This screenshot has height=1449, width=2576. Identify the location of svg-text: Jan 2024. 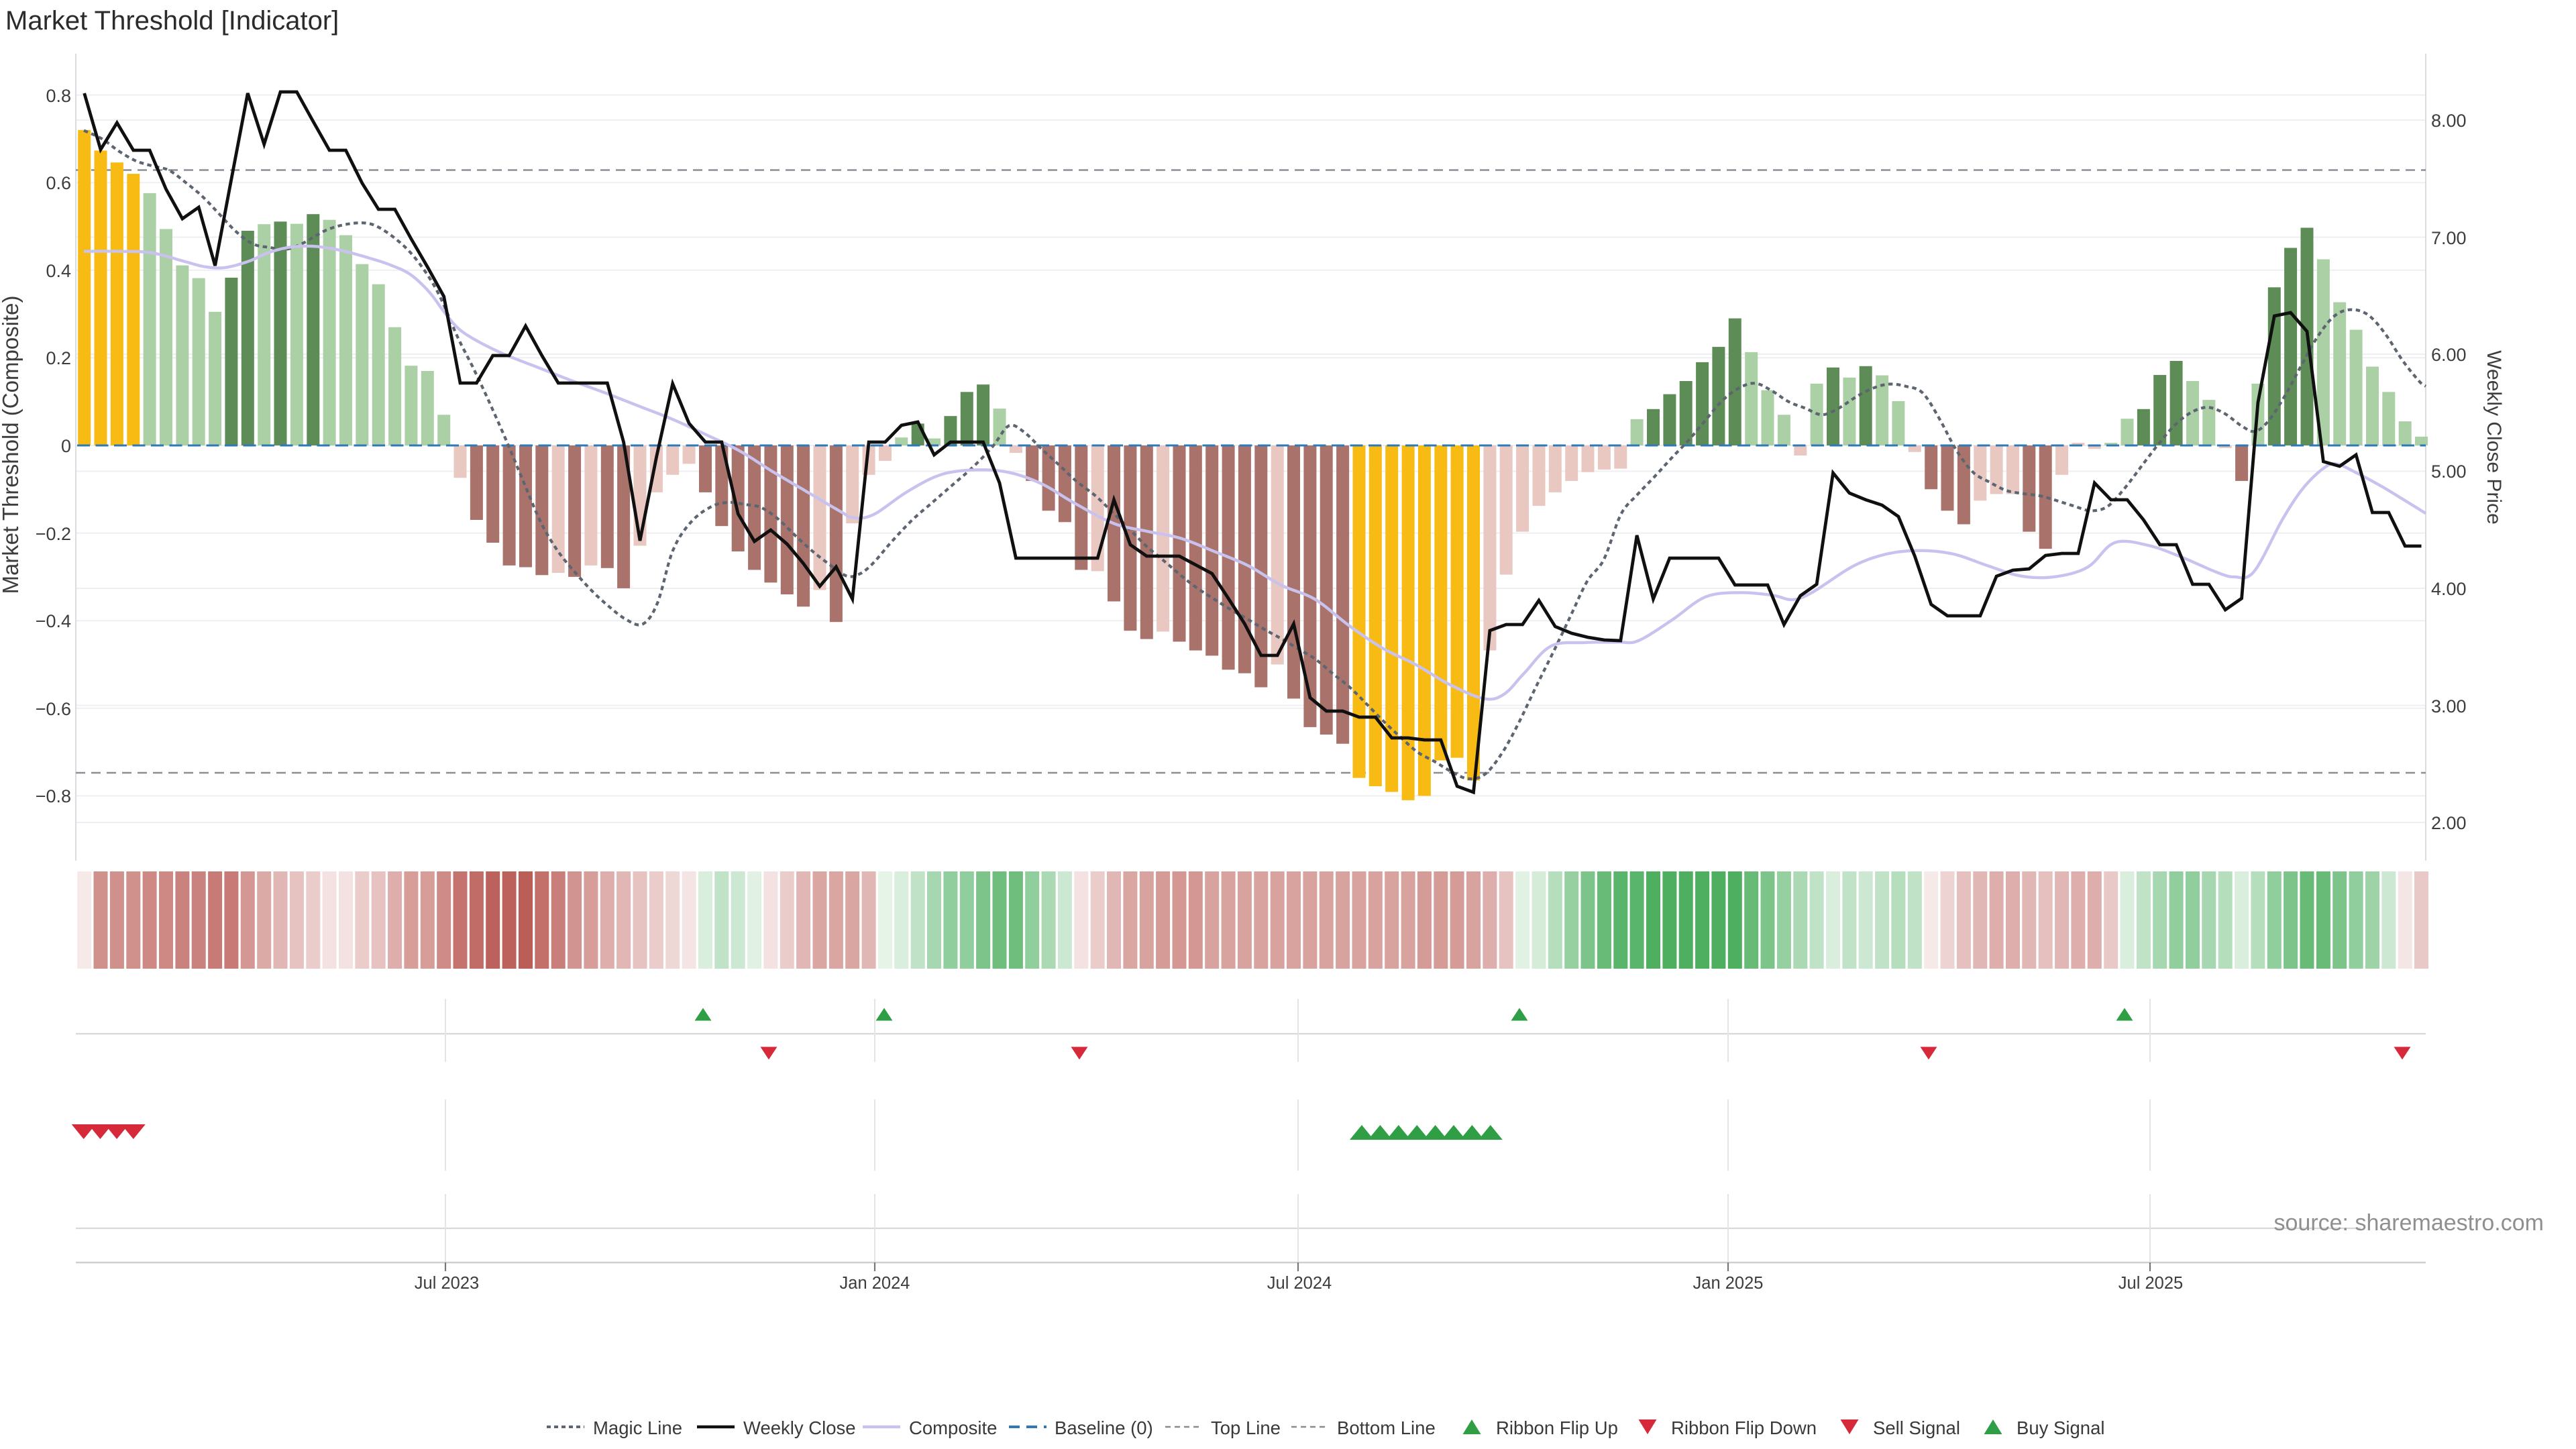
(875, 1283).